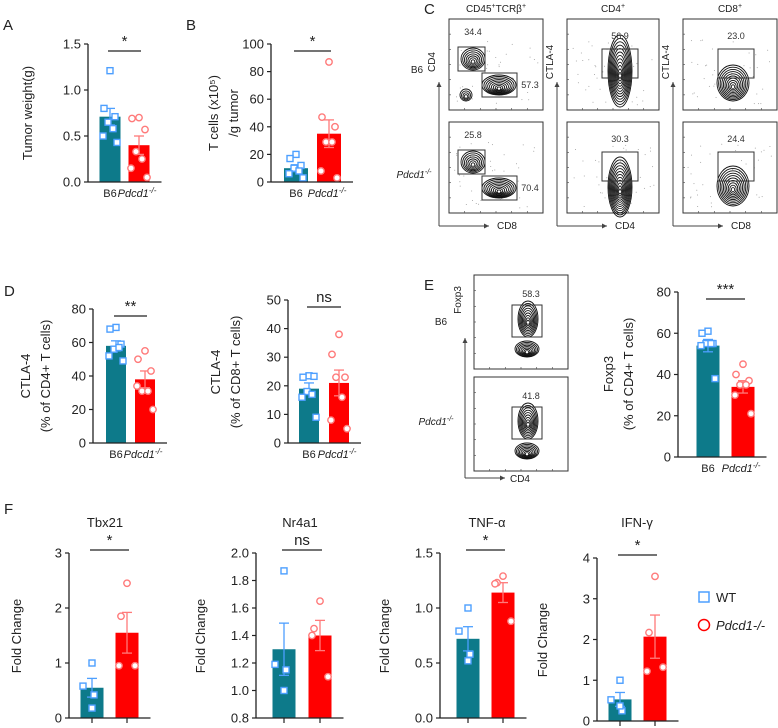  Describe the element at coordinates (16, 636) in the screenshot. I see `y-axis-label: Fold Change` at that location.